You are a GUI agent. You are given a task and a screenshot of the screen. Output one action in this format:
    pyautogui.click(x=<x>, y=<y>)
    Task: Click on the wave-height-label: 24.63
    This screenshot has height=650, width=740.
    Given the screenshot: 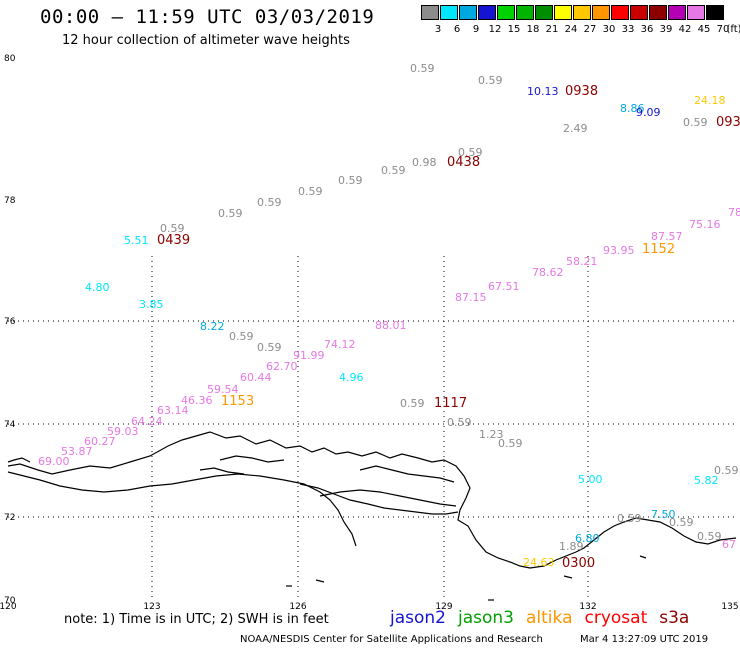 What is the action you would take?
    pyautogui.click(x=539, y=562)
    